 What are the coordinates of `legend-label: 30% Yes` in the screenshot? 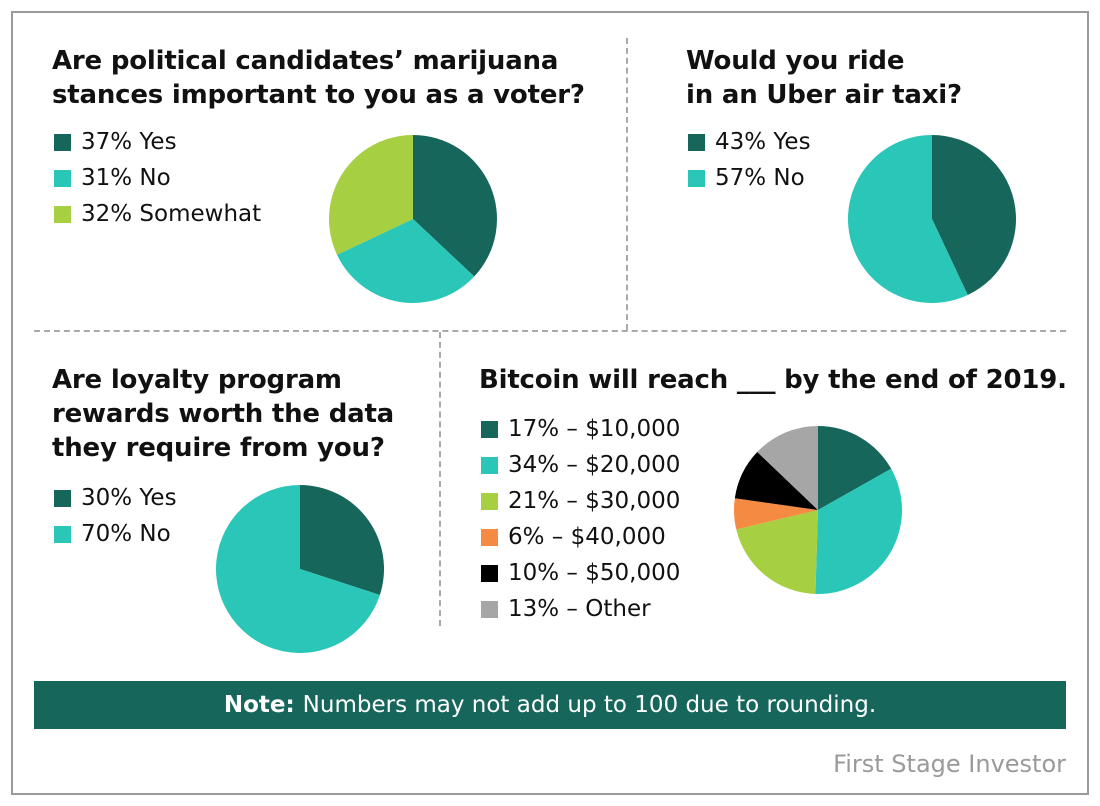 It's located at (129, 498).